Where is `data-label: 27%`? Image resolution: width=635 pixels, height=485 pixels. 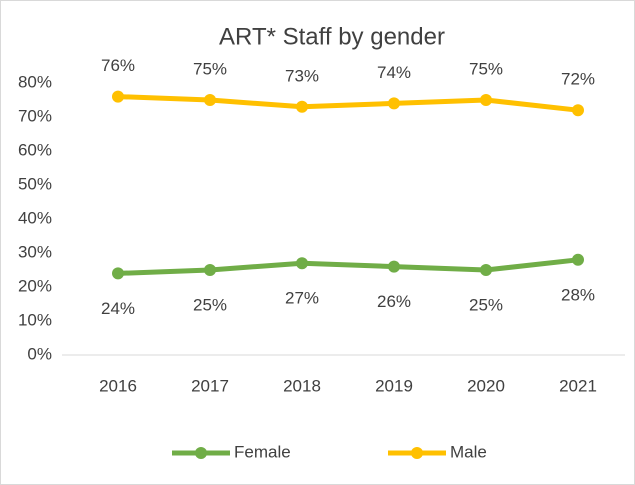
data-label: 27% is located at coordinates (302, 298).